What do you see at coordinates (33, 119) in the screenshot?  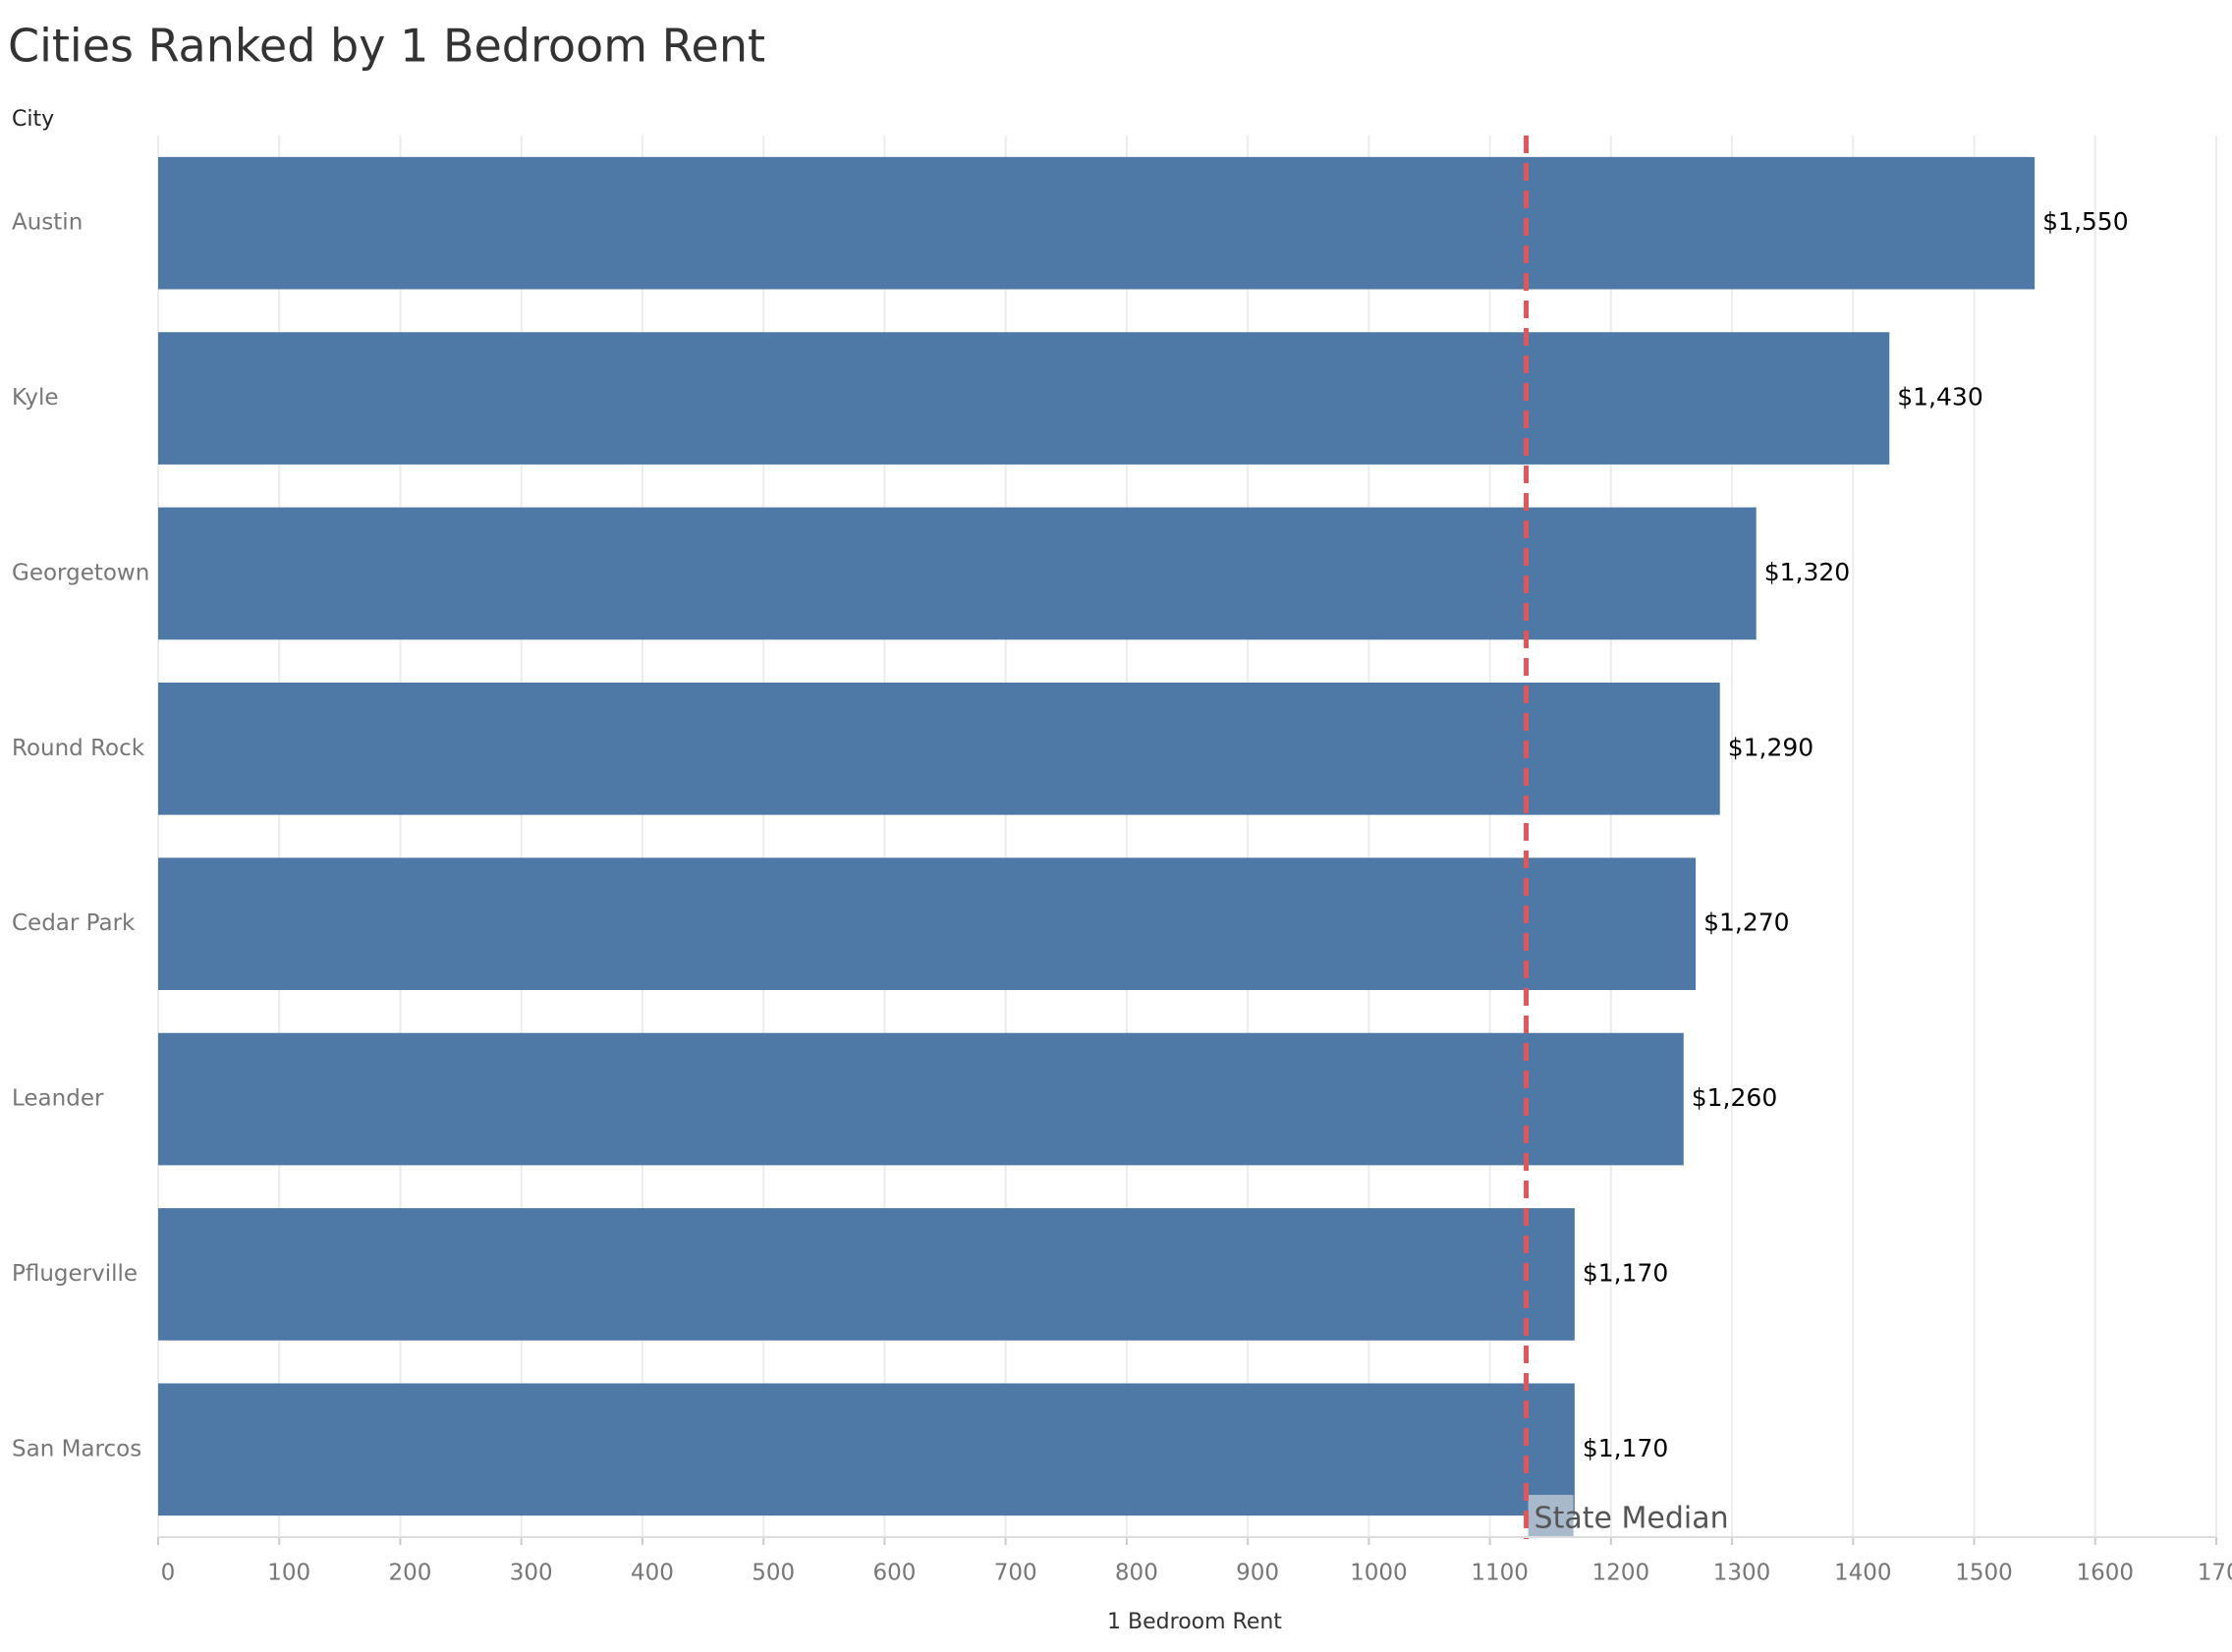 I see `y-axis-title: City` at bounding box center [33, 119].